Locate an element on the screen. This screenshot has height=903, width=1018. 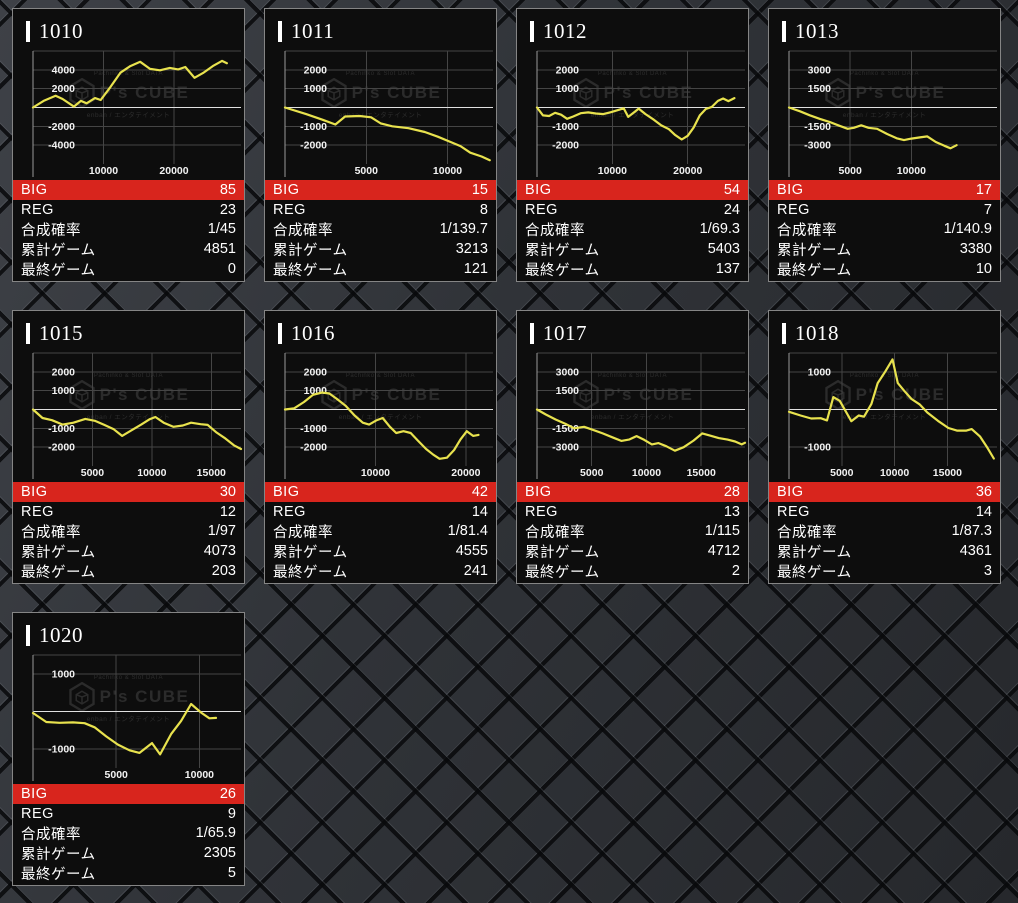
stat-value-last: 137 is located at coordinates (727, 269).